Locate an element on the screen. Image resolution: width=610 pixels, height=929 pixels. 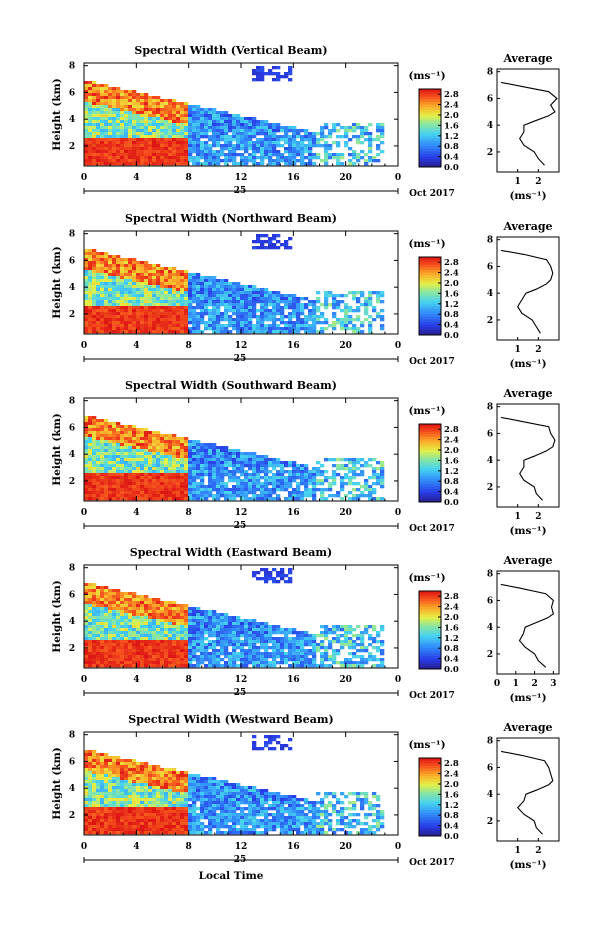
panel-title: Spectral Width (Southward Beam) is located at coordinates (231, 385).